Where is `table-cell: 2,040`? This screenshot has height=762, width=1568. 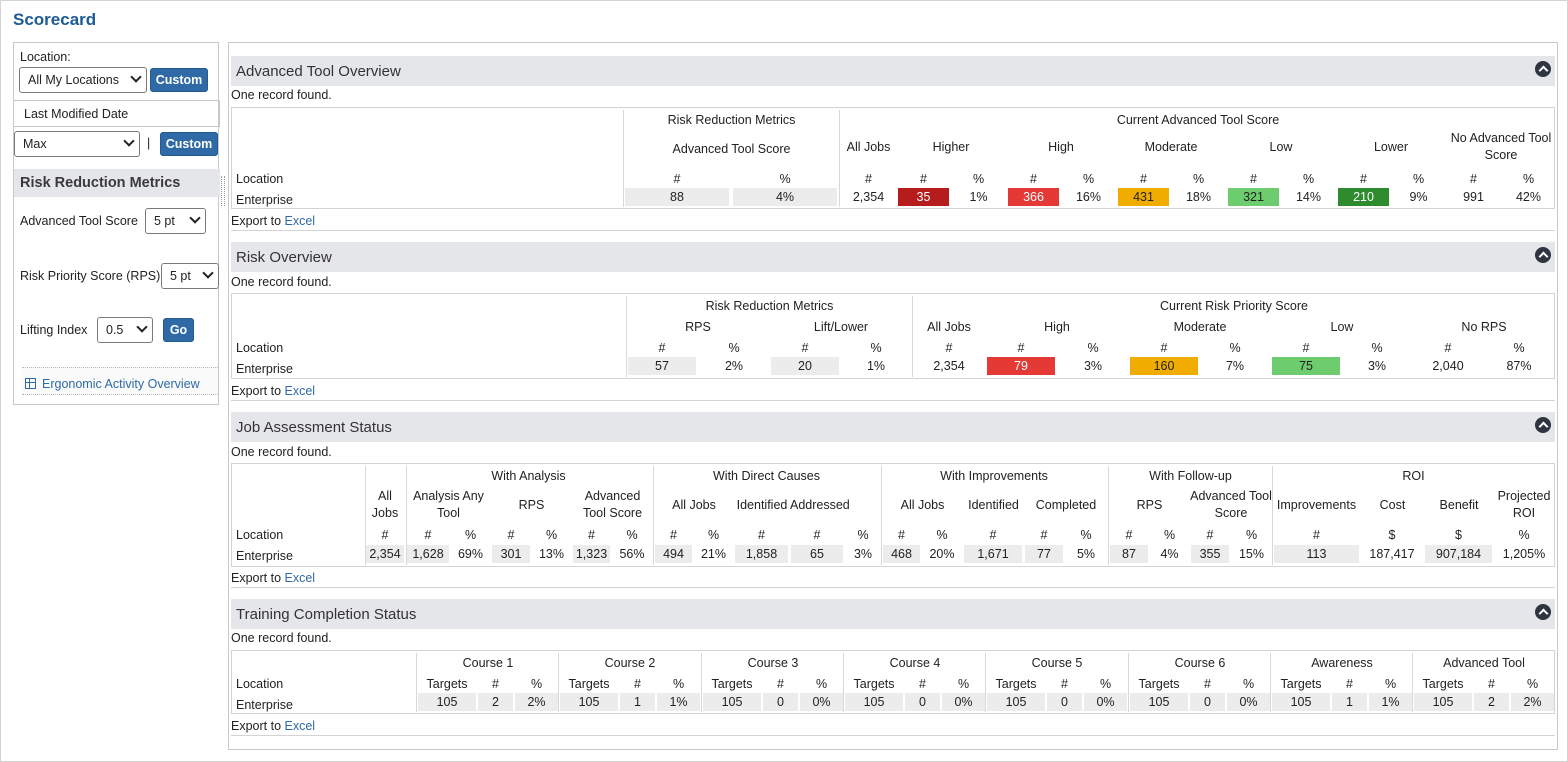 table-cell: 2,040 is located at coordinates (1448, 366).